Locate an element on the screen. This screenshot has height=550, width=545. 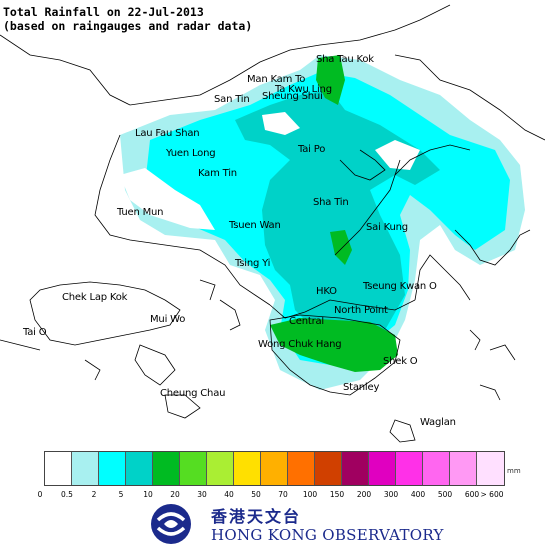
place-label: Chek Lap Kok is located at coordinates (95, 297).